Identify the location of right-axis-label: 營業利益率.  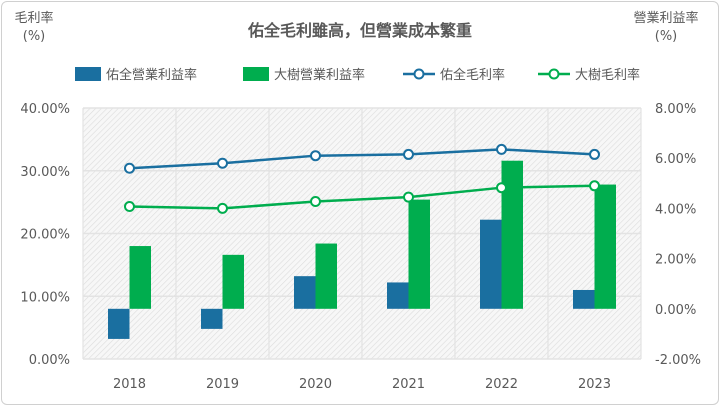
(665, 18).